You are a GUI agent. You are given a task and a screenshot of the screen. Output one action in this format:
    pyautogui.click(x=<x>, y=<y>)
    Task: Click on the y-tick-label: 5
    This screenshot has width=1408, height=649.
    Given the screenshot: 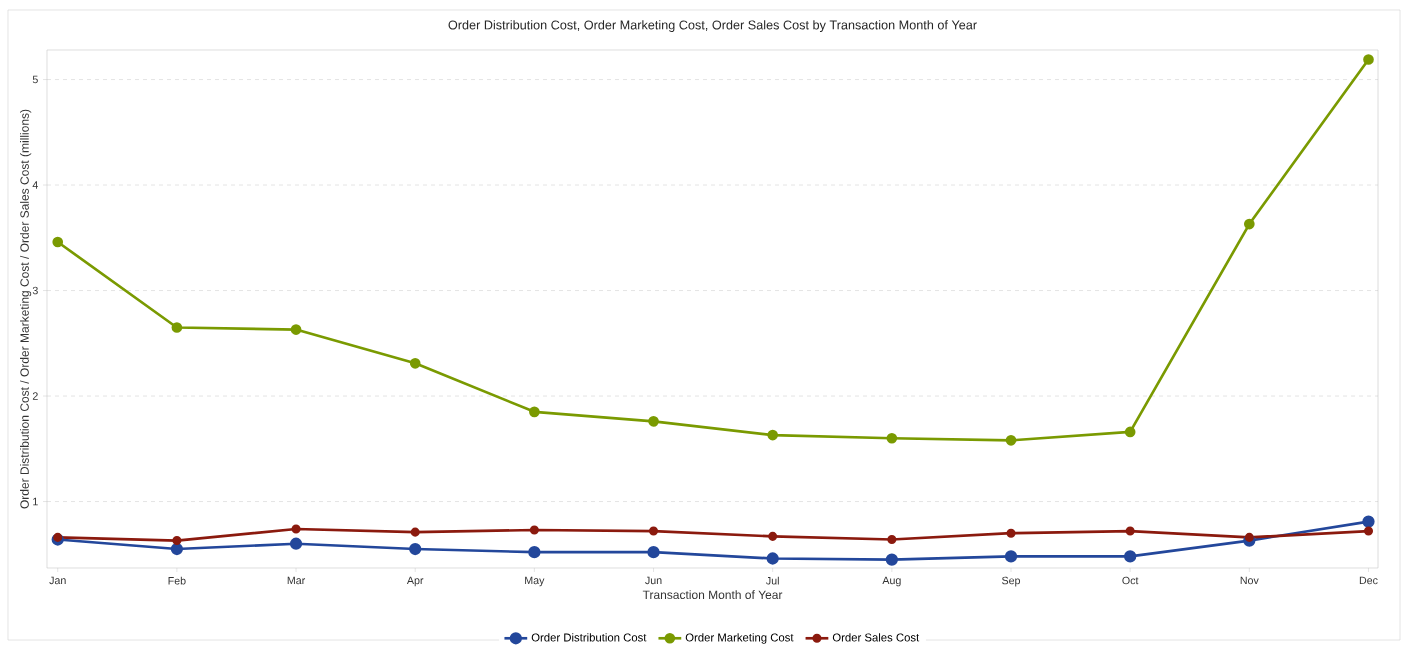 What is the action you would take?
    pyautogui.click(x=35, y=79)
    